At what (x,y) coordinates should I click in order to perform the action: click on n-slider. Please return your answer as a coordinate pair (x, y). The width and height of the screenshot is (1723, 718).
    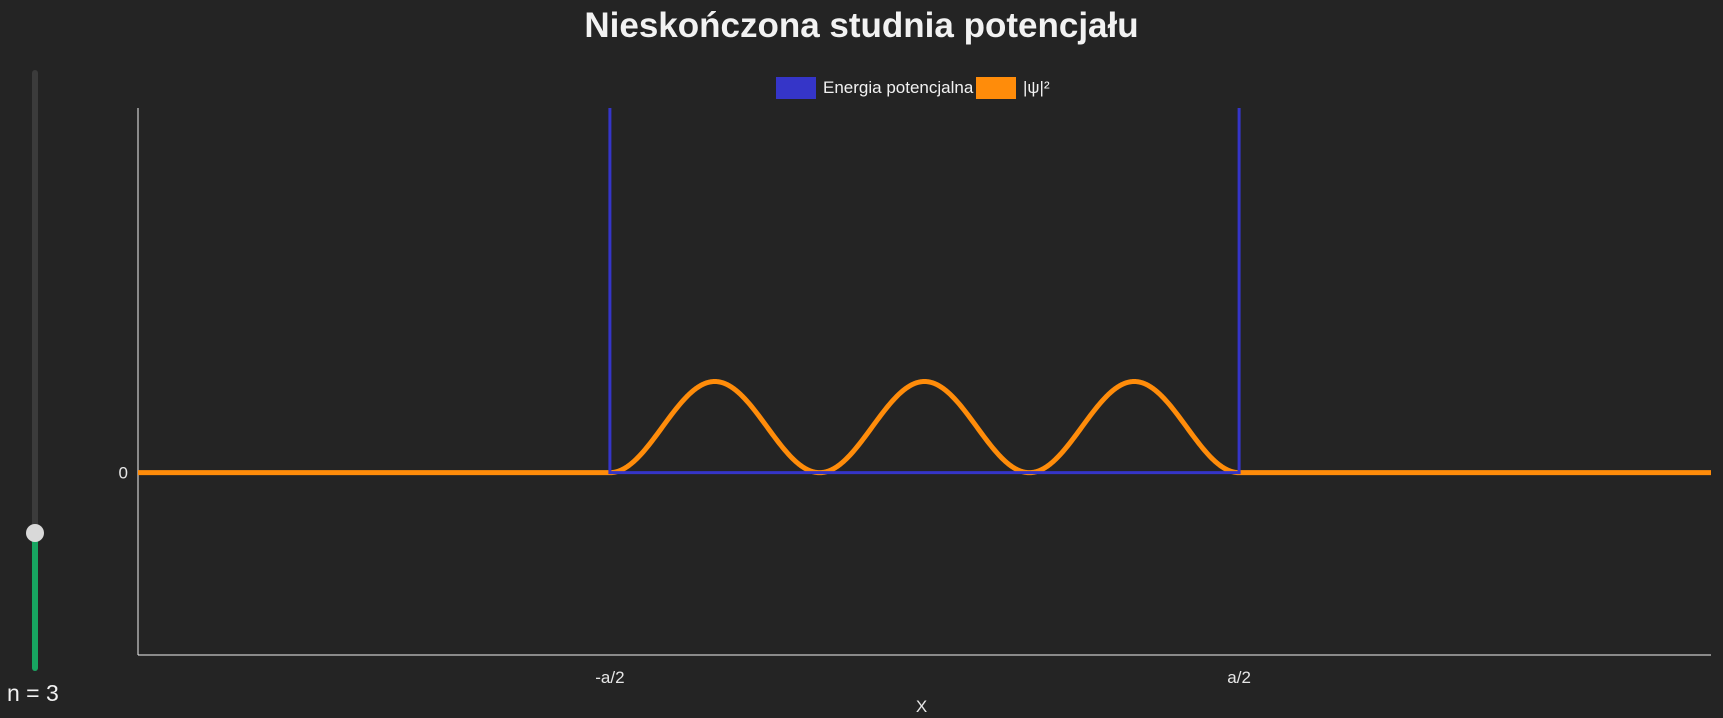
    Looking at the image, I should click on (35, 370).